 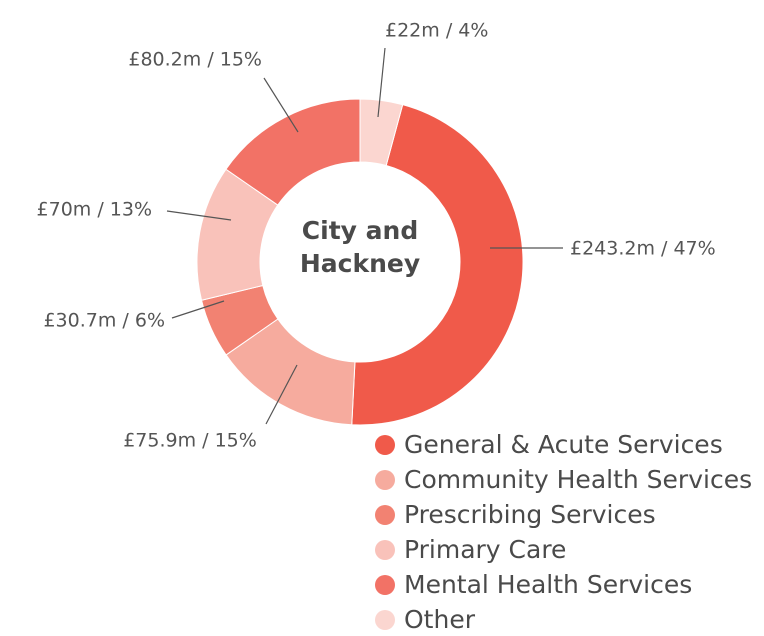 What do you see at coordinates (643, 249) in the screenshot?
I see `value-label: £243.2m / 47%` at bounding box center [643, 249].